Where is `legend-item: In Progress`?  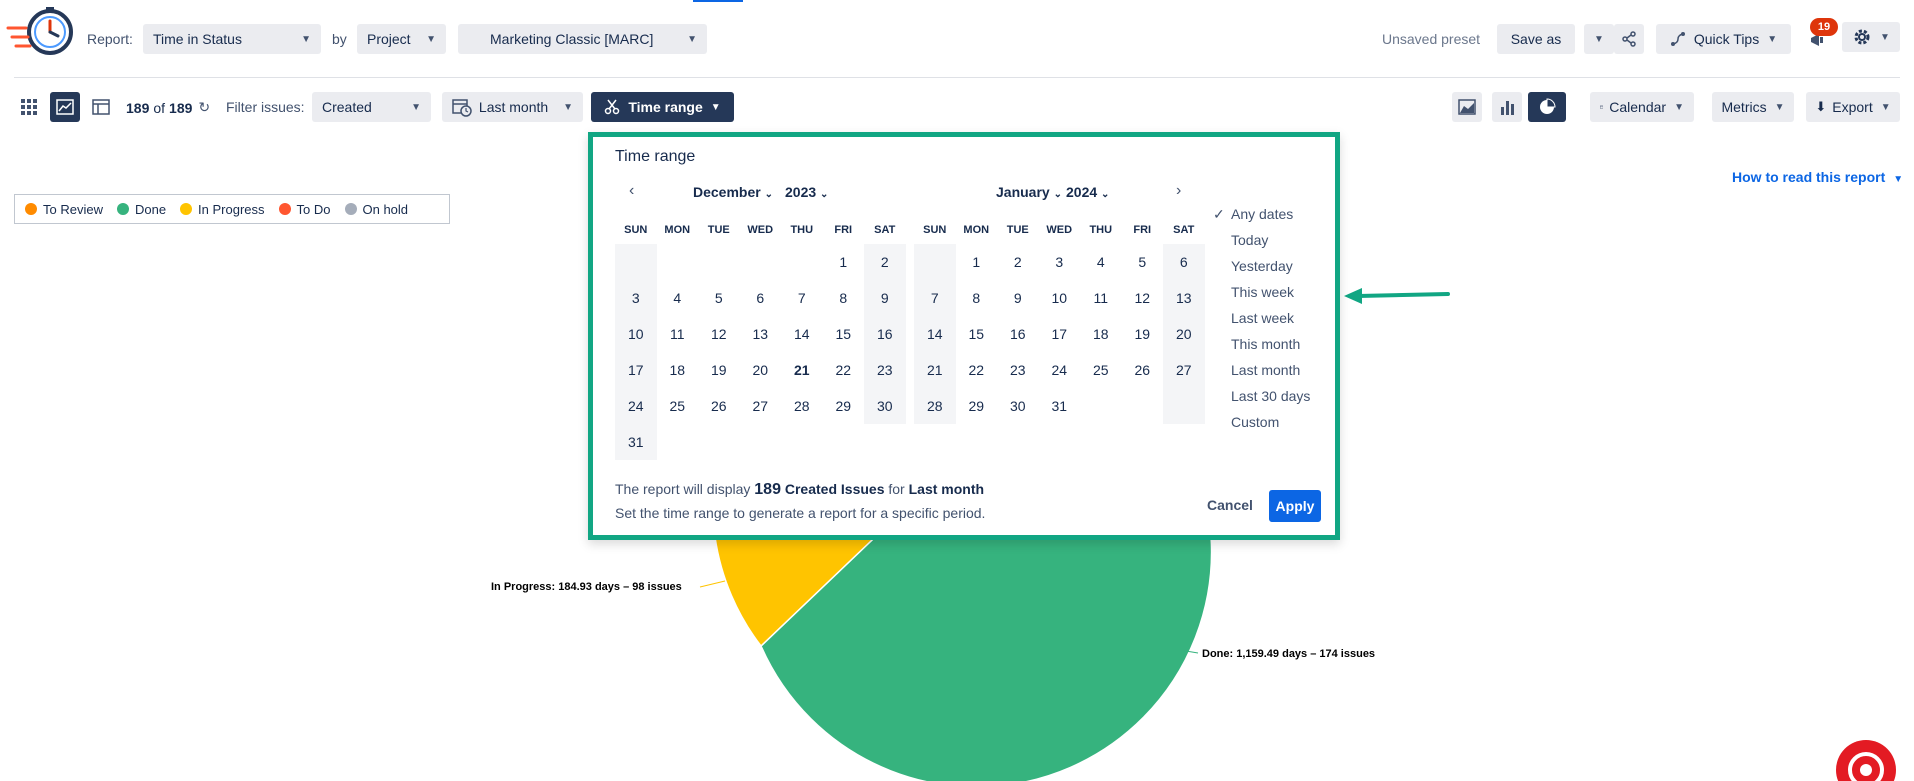
legend-item: In Progress is located at coordinates (222, 209).